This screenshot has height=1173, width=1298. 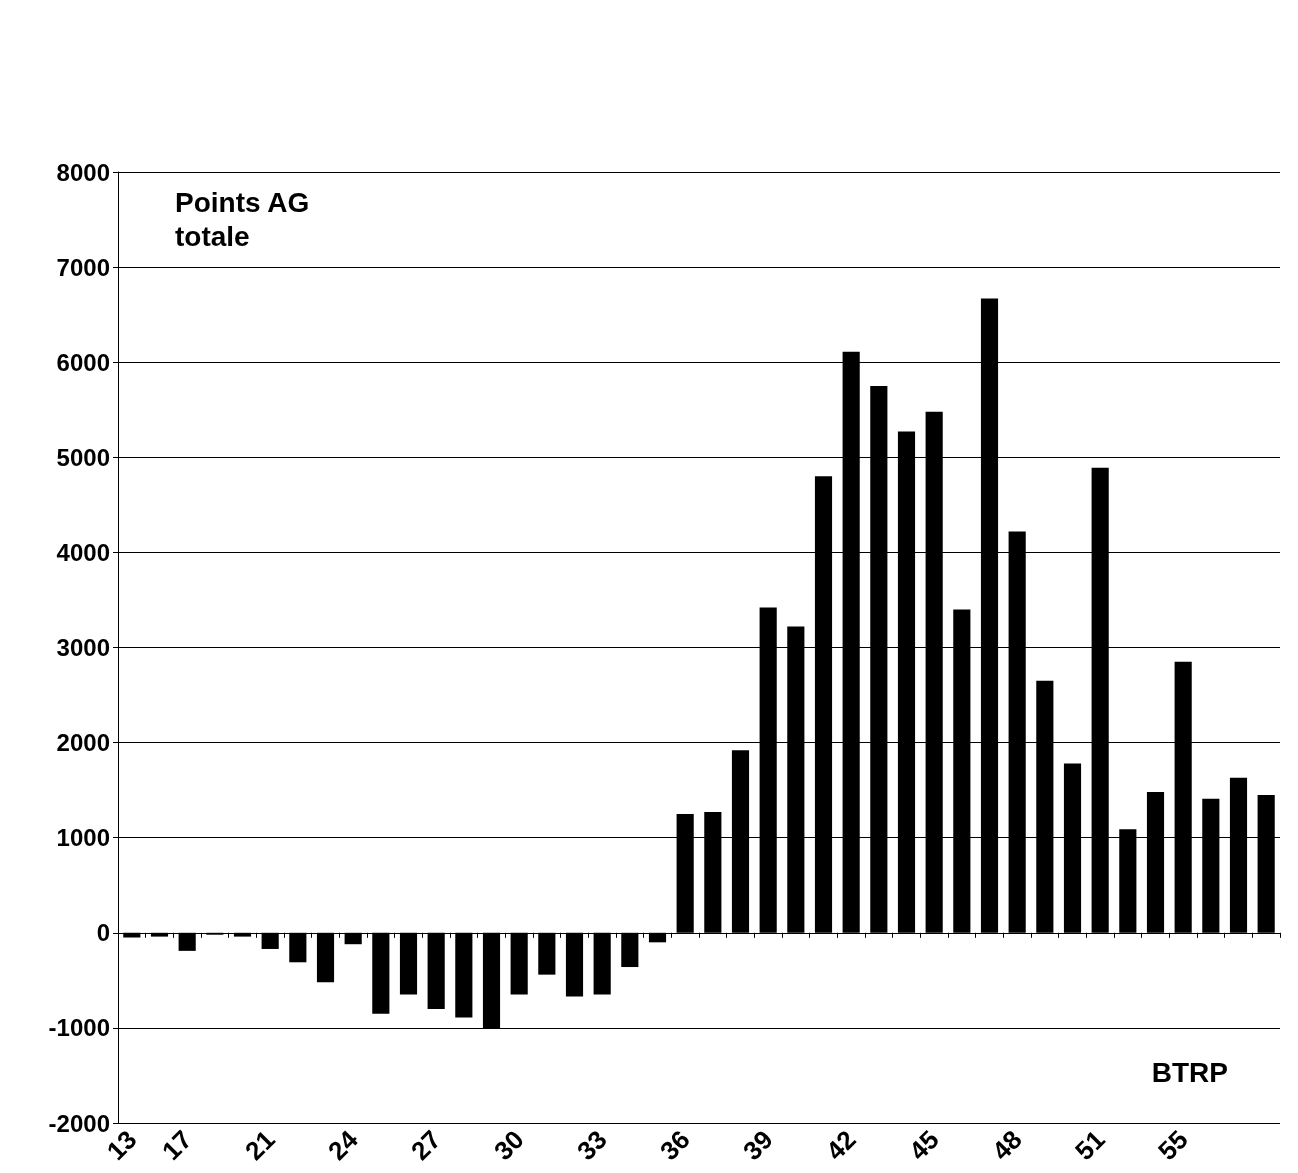 I want to click on y-tick-label: -1000, so click(x=79, y=1028).